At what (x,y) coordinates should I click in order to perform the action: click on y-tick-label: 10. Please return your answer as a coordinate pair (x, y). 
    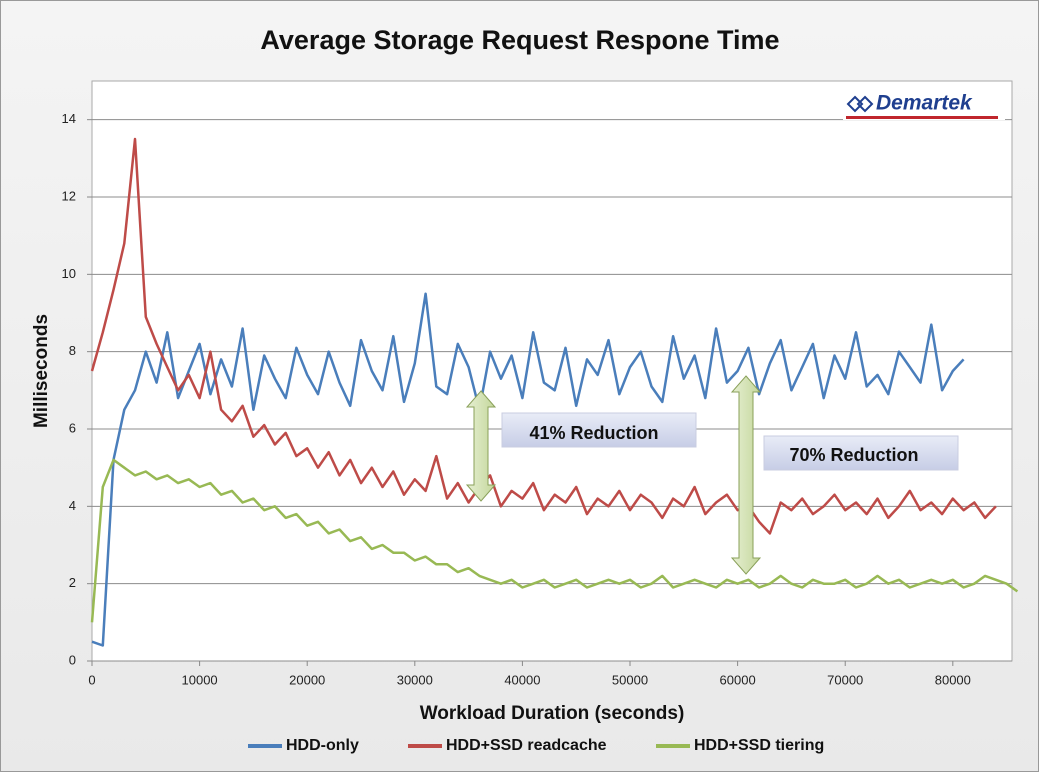
    Looking at the image, I should click on (69, 273).